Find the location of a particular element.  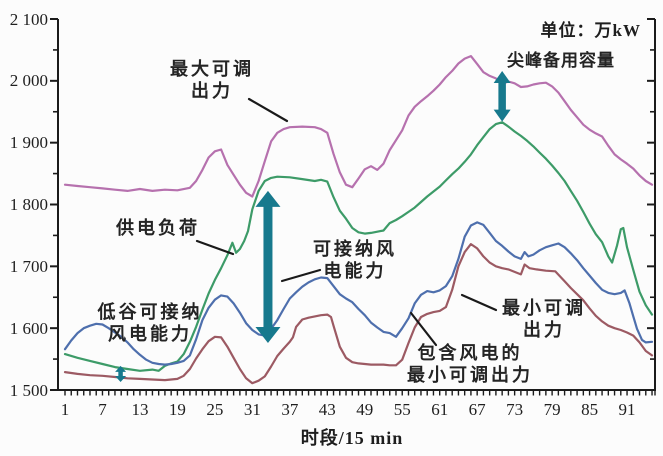

x-tick-label-1: 1 is located at coordinates (65, 409).